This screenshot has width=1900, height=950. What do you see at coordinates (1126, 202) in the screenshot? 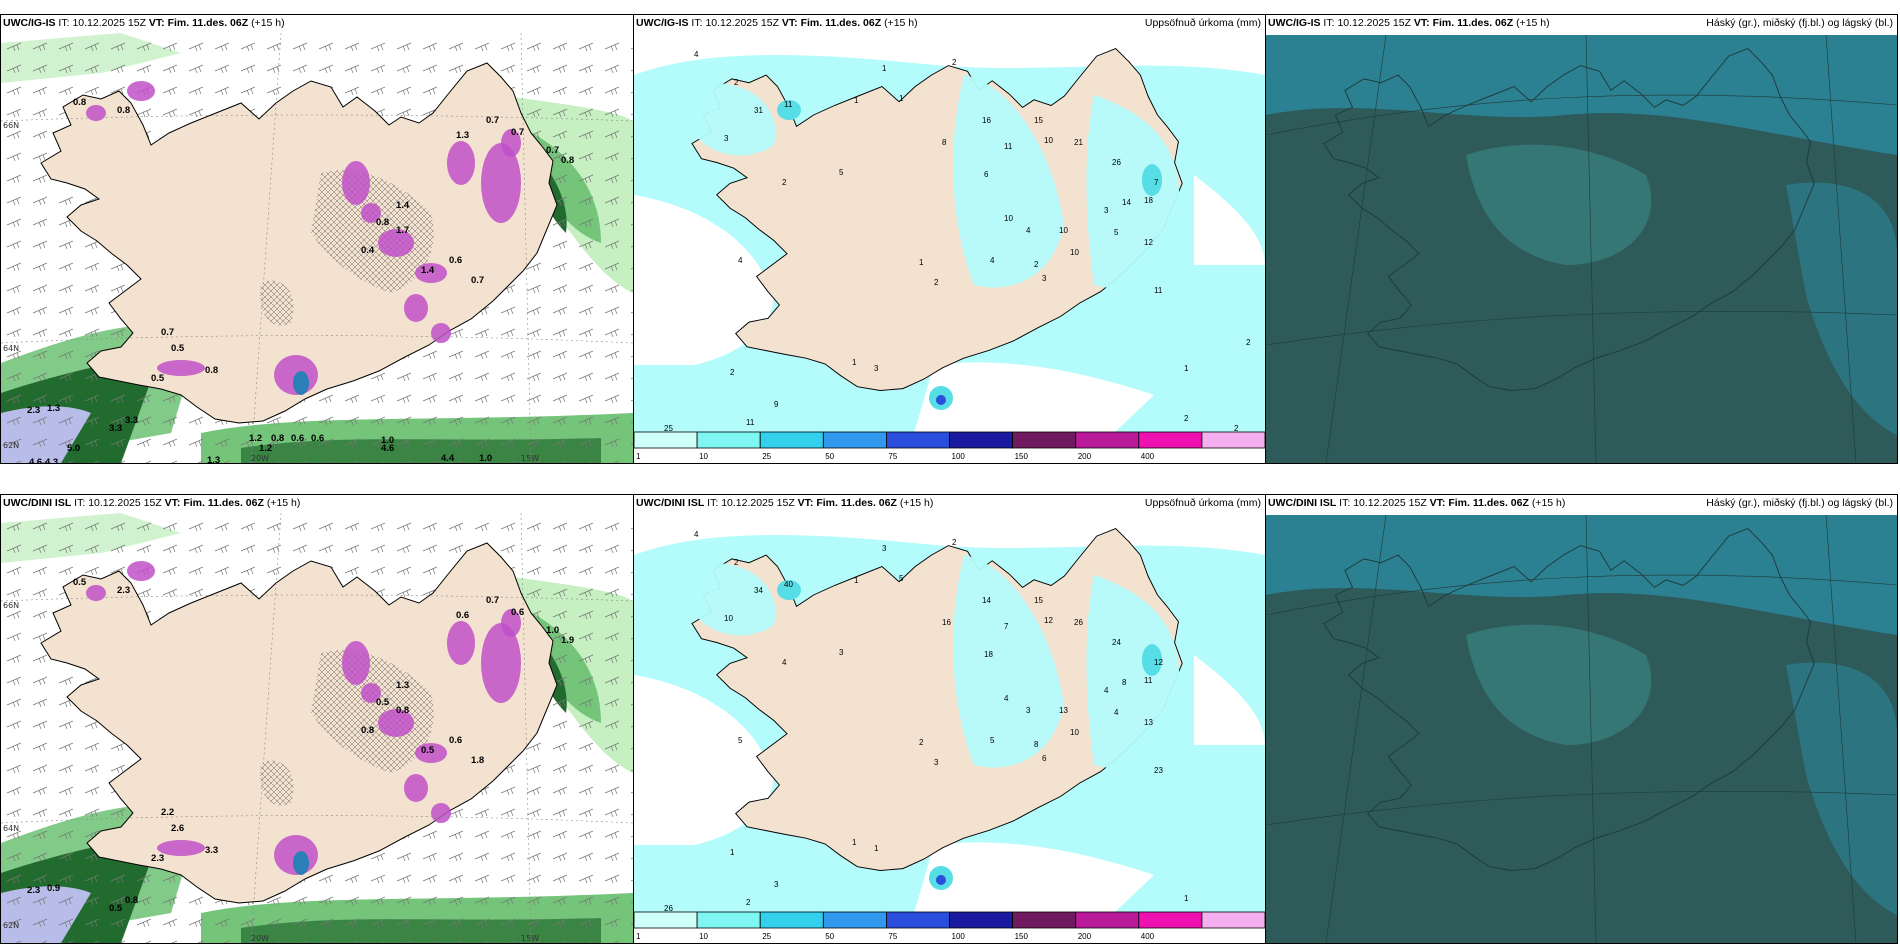
I see `precip-value-label: 14` at bounding box center [1126, 202].